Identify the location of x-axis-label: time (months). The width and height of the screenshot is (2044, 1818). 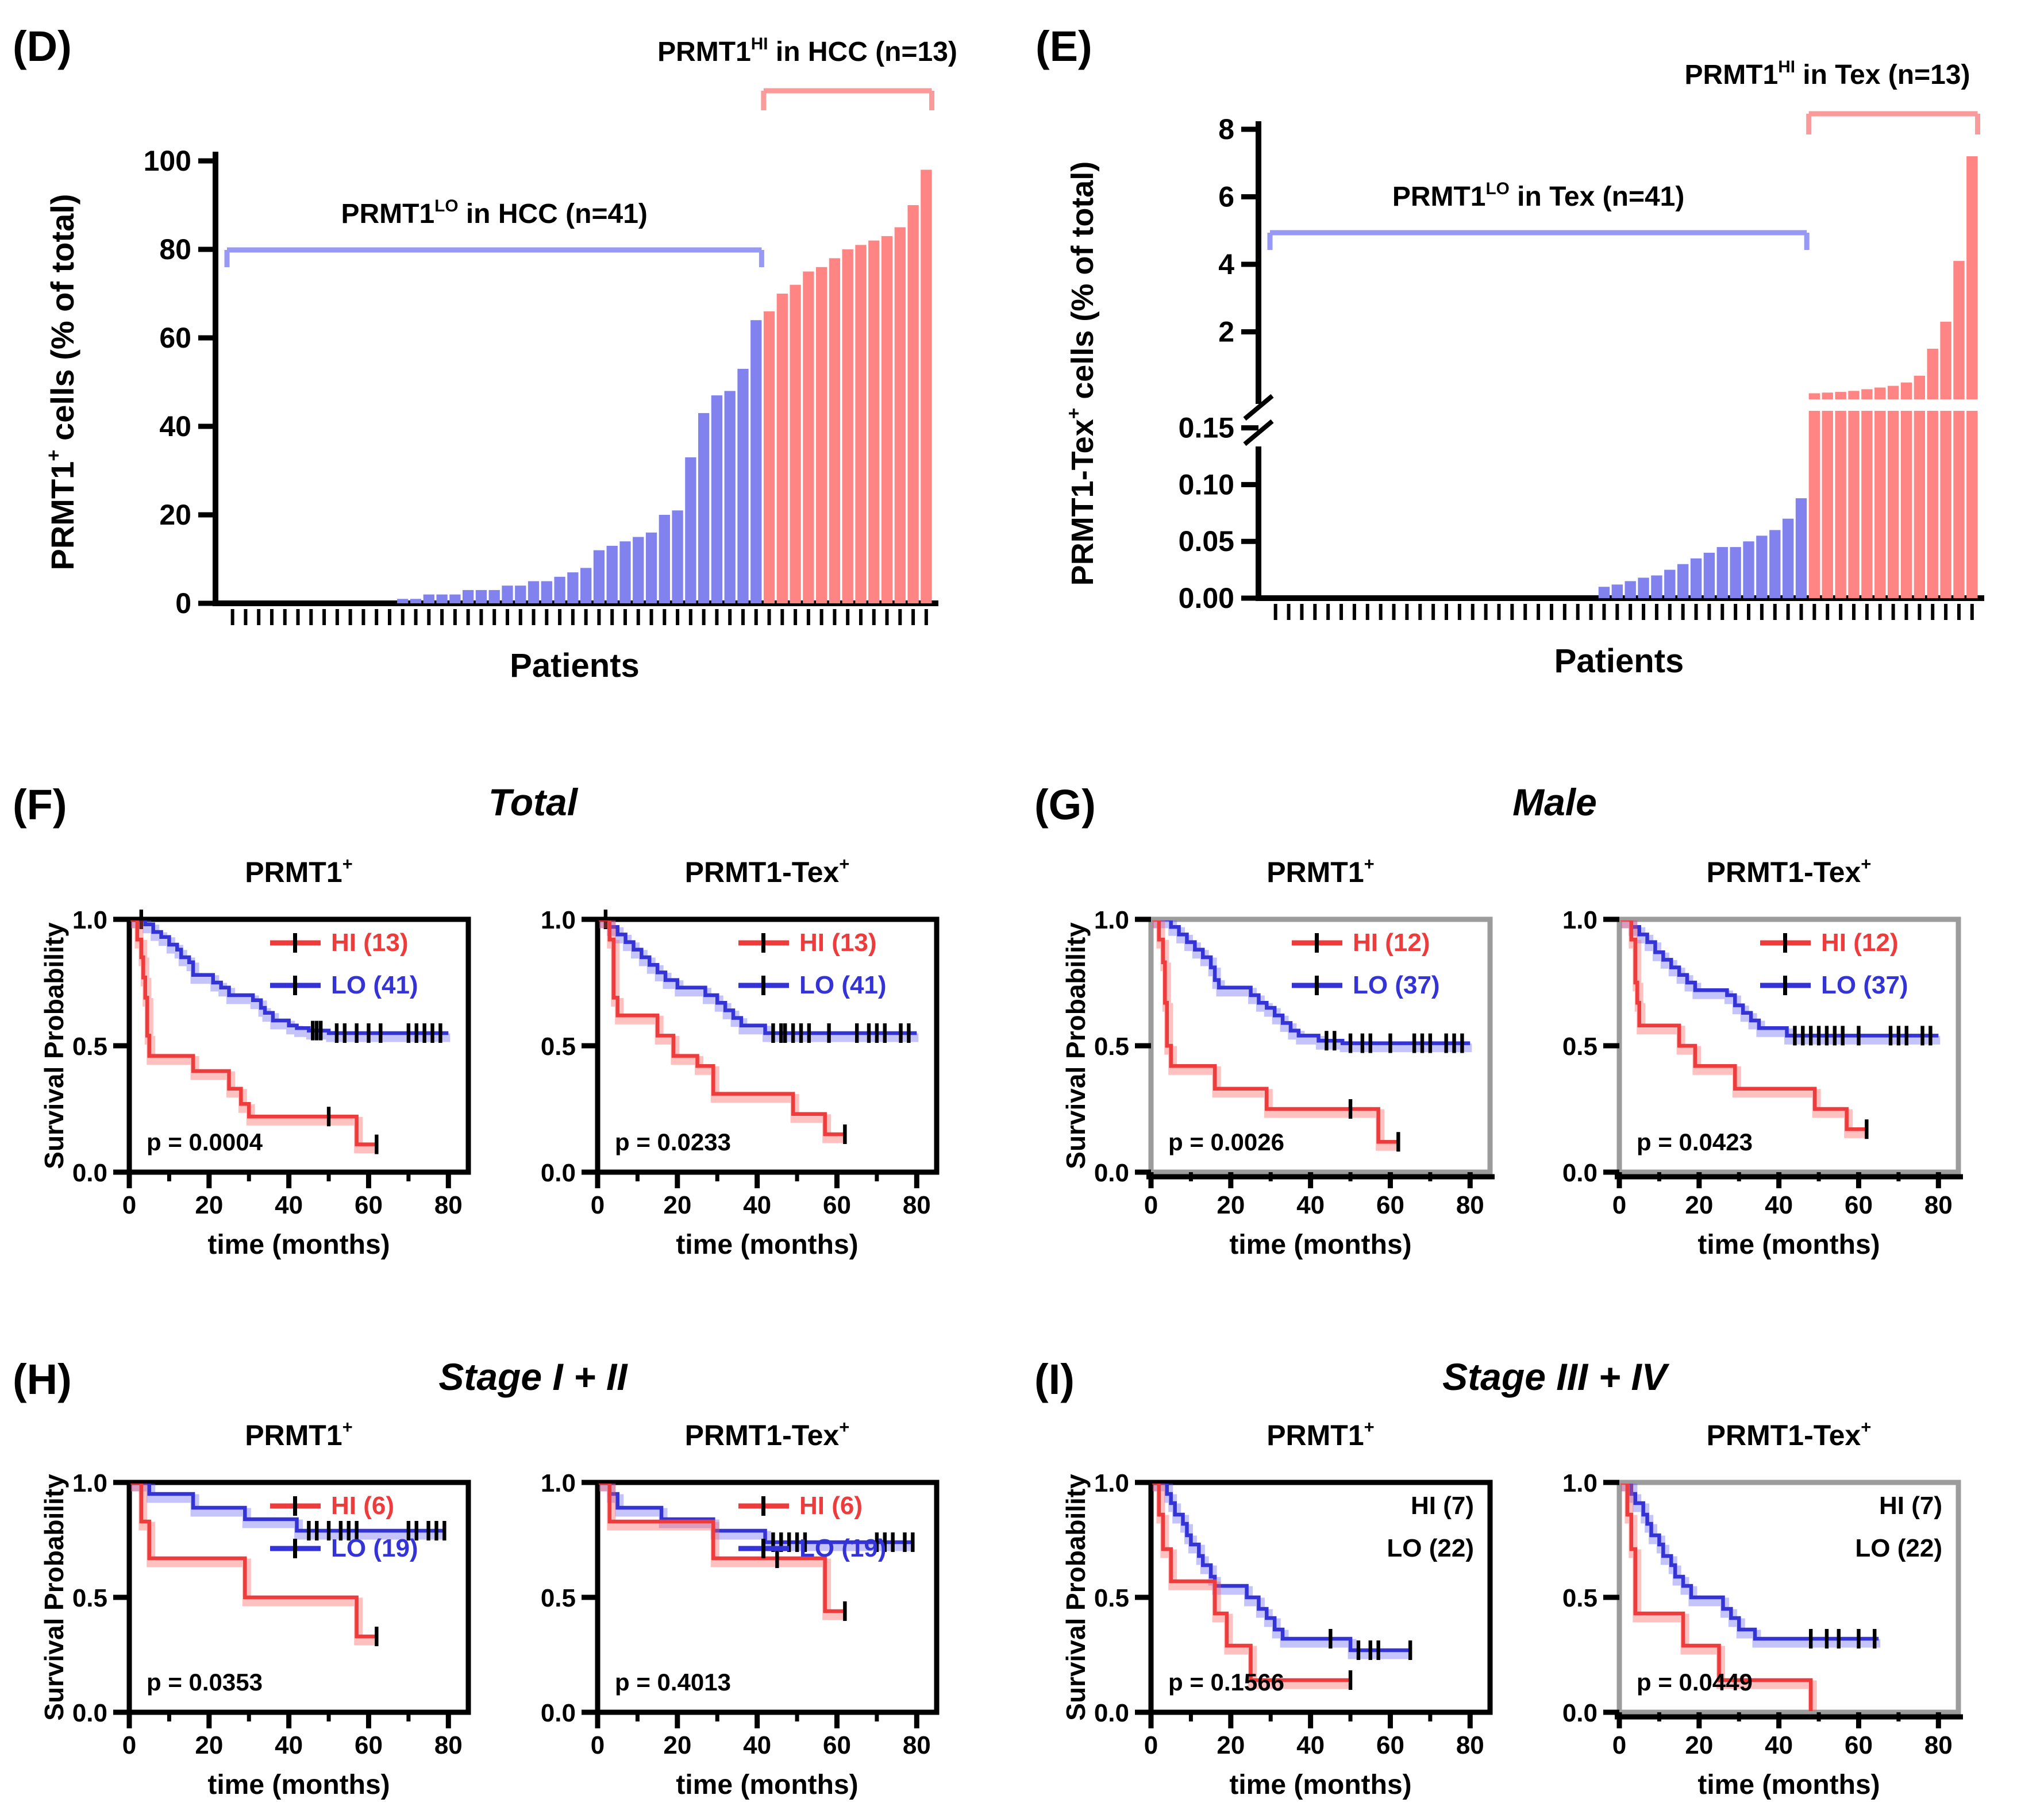
(1320, 1245).